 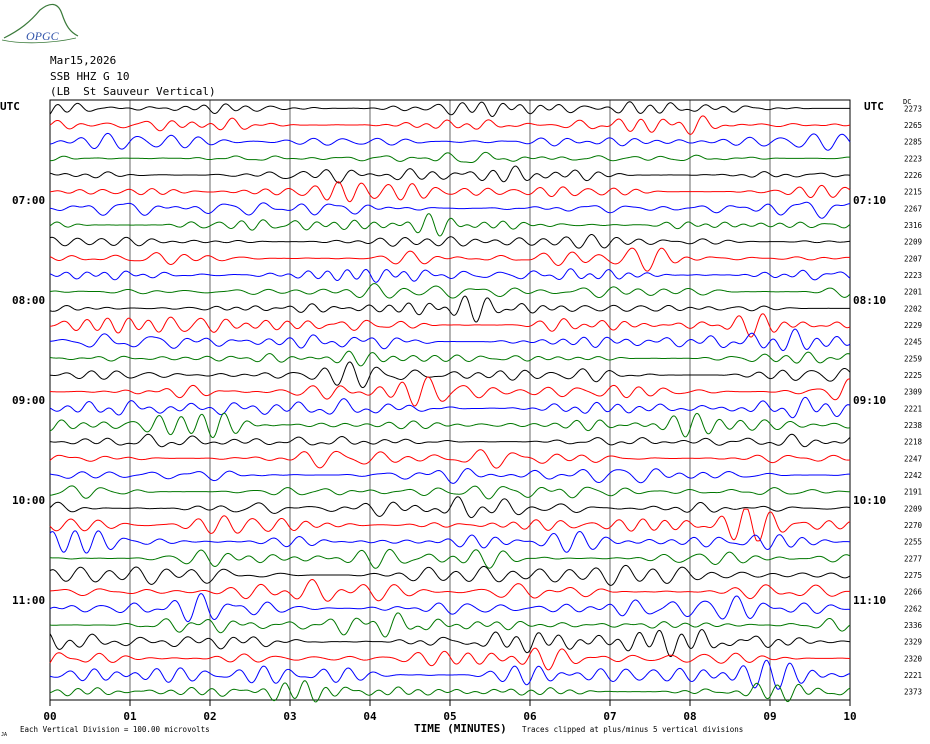 I want to click on x-tick-label: 08, so click(x=689, y=716).